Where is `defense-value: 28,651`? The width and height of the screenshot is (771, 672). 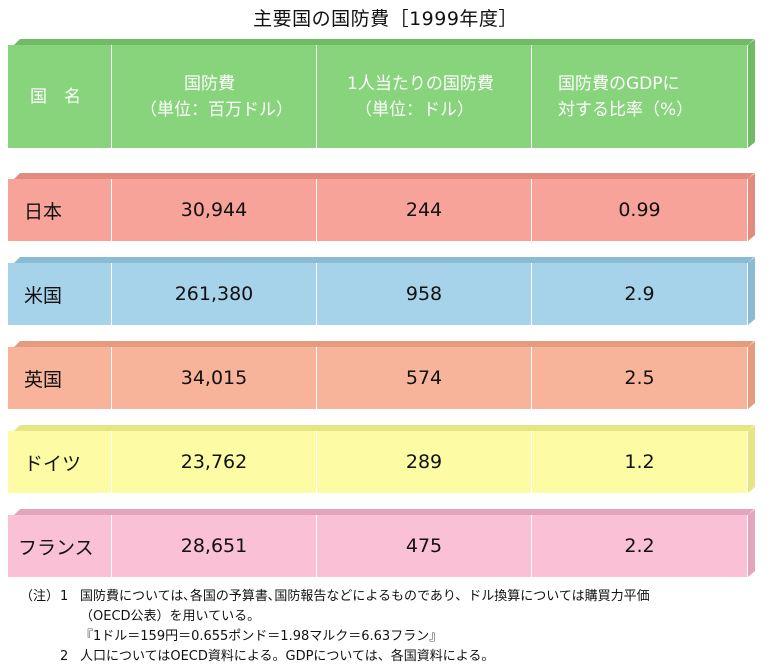 defense-value: 28,651 is located at coordinates (214, 546).